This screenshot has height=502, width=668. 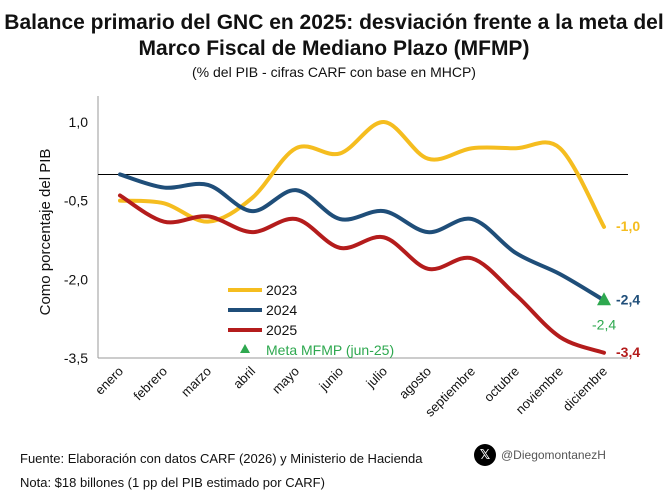 I want to click on legend-label-2025: 2025, so click(x=281, y=330).